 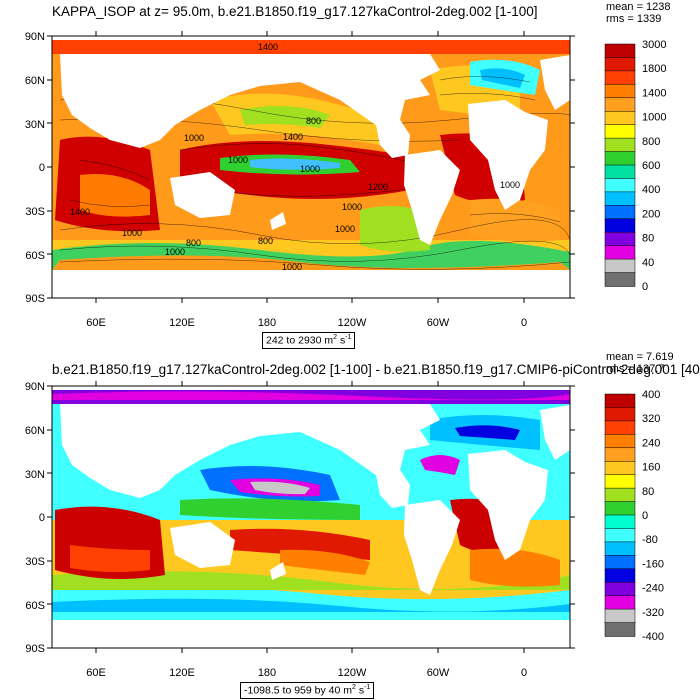 What do you see at coordinates (432, 547) in the screenshot?
I see `south-america` at bounding box center [432, 547].